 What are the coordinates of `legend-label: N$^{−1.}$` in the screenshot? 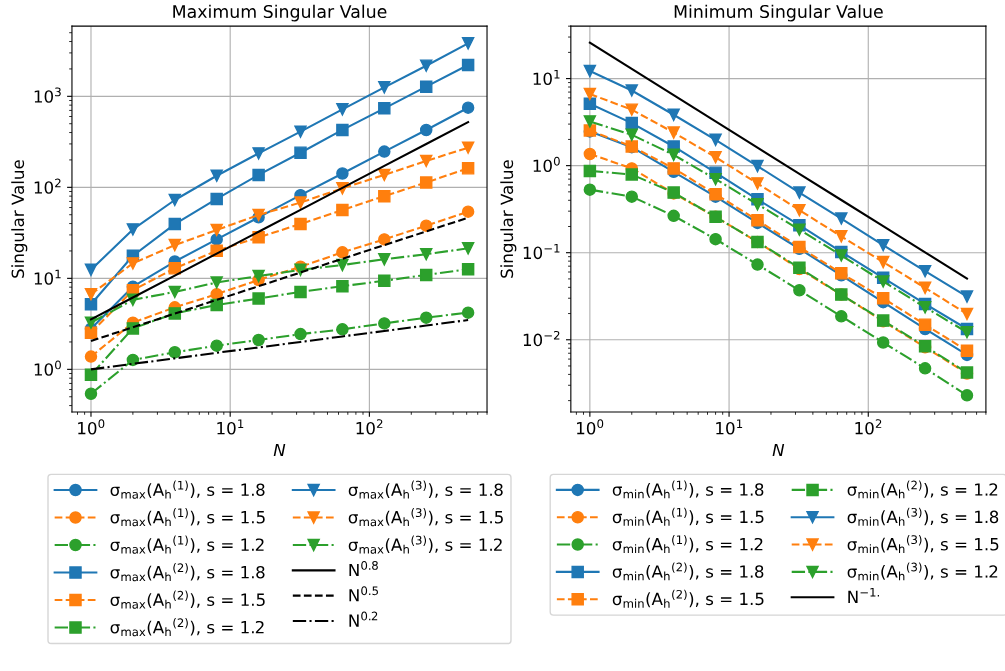 It's located at (863, 595).